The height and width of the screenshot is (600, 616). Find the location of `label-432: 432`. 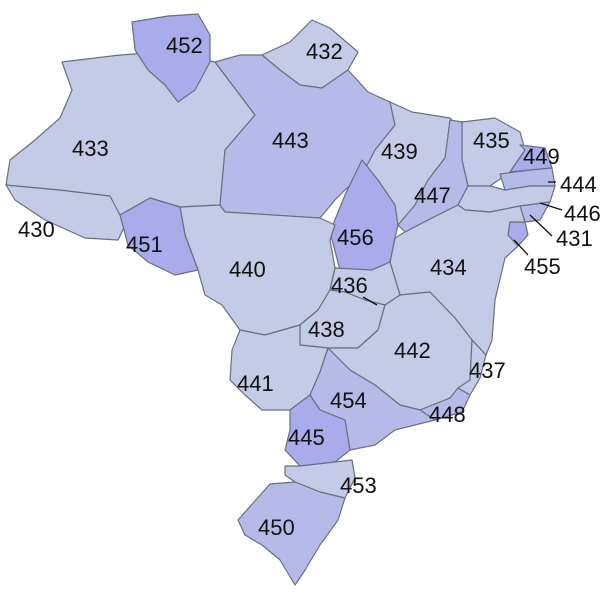

label-432: 432 is located at coordinates (324, 51).